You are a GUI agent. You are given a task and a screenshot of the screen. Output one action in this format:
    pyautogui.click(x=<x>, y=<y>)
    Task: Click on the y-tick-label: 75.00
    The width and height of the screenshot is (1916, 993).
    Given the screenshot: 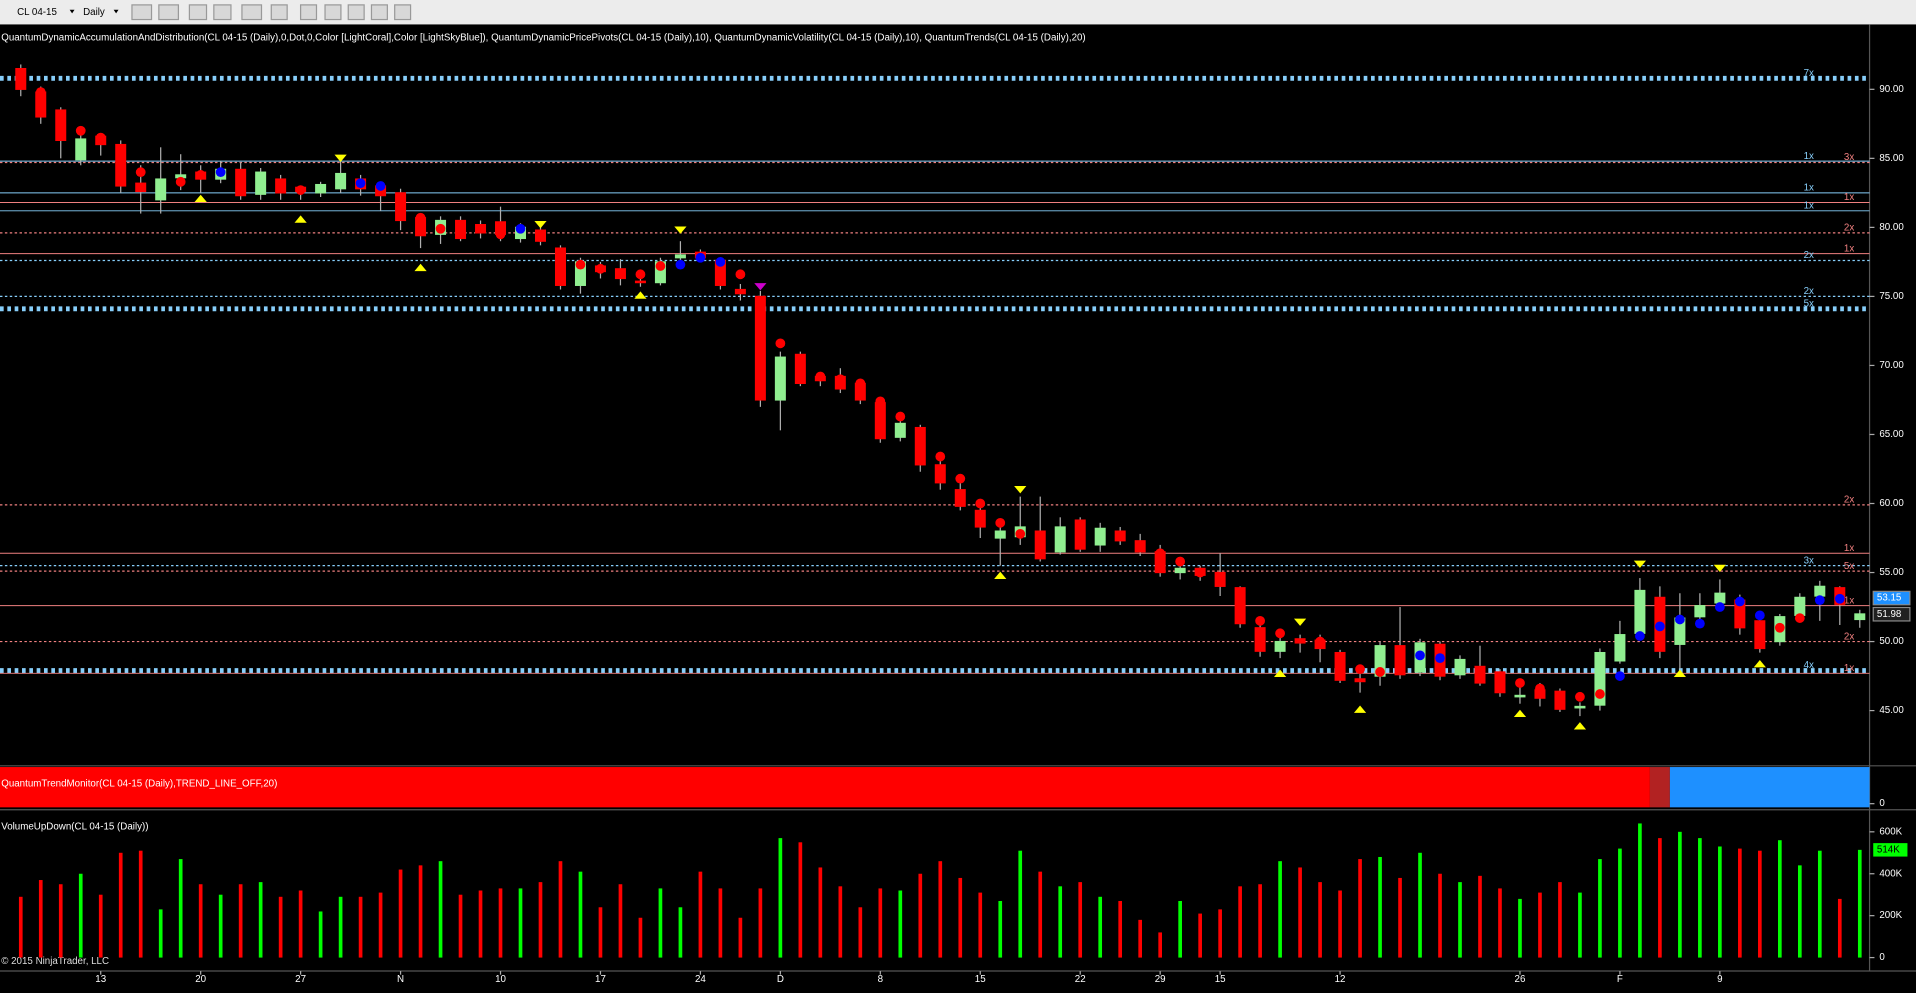 What is the action you would take?
    pyautogui.click(x=1891, y=296)
    